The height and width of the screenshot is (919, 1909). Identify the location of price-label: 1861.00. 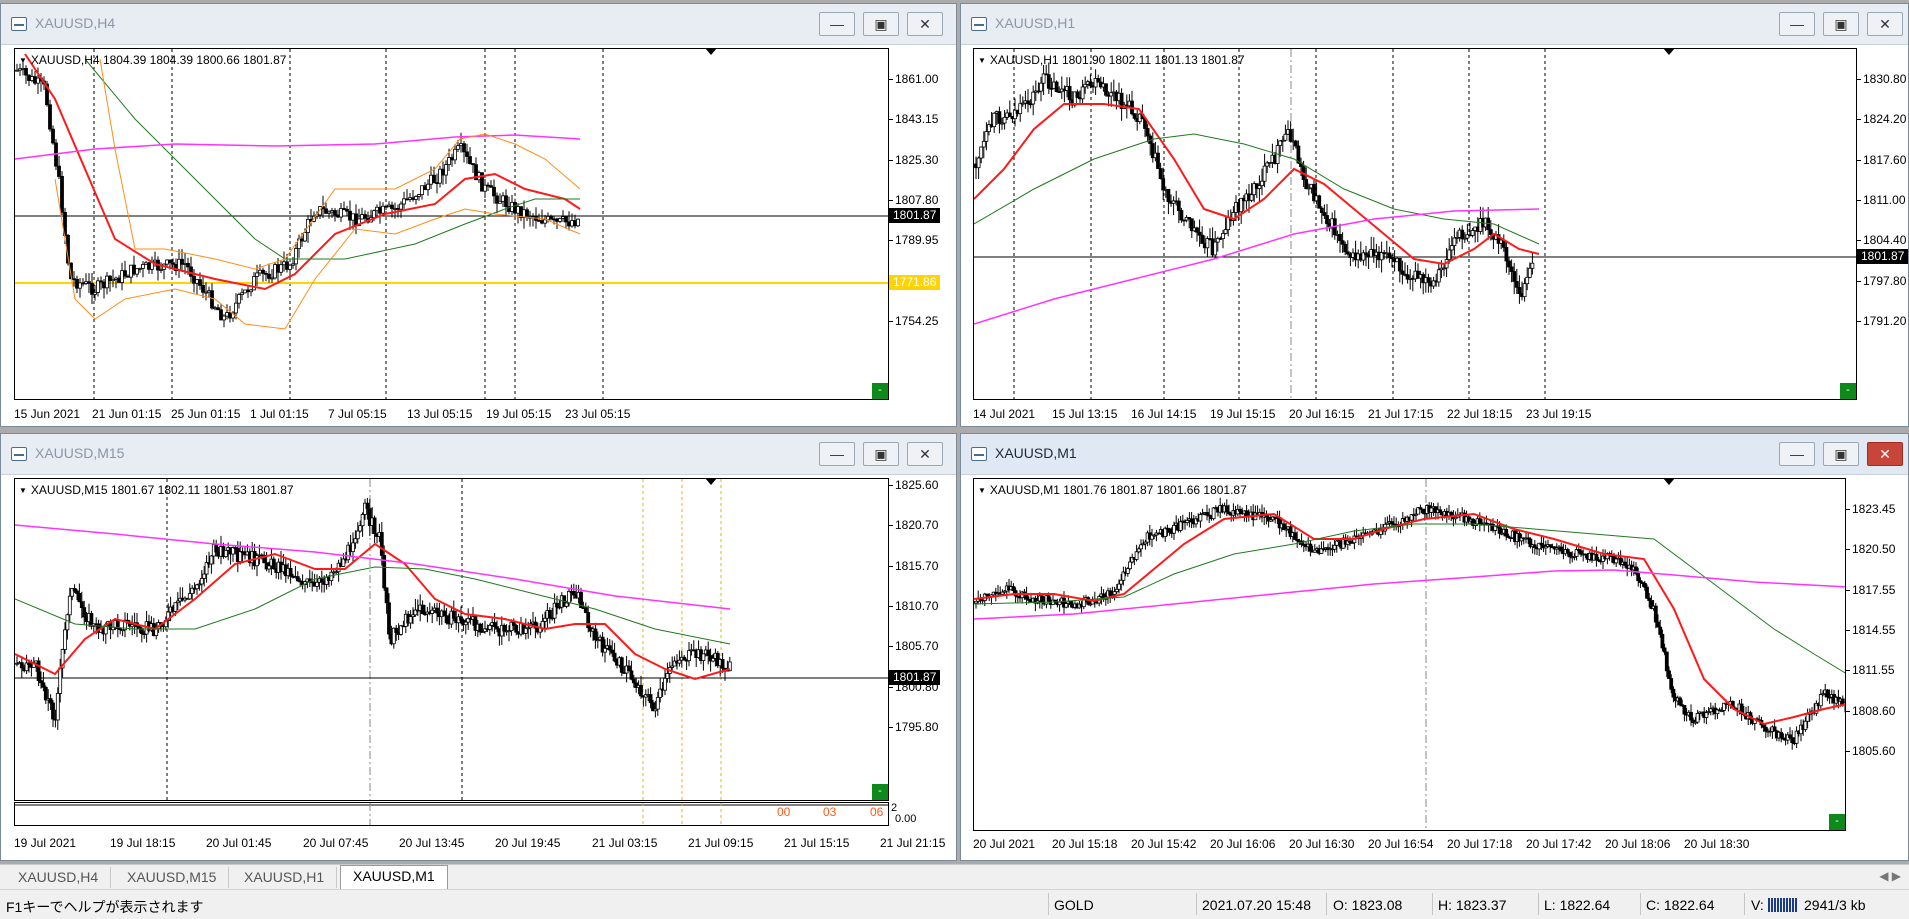
(917, 79).